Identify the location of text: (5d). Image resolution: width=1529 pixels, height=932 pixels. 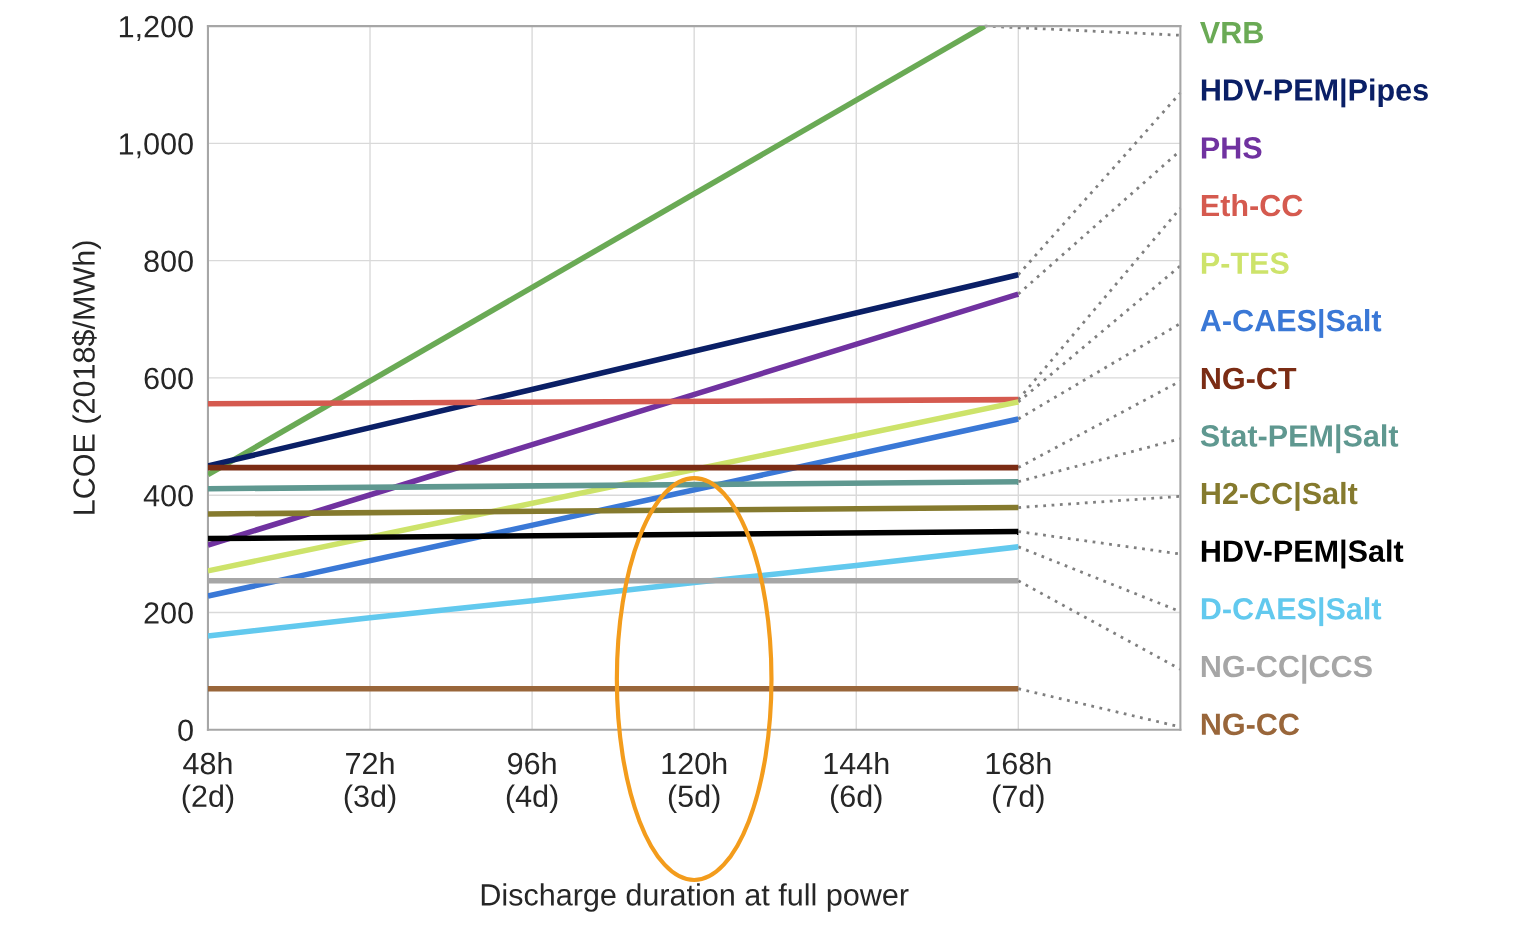
(694, 799).